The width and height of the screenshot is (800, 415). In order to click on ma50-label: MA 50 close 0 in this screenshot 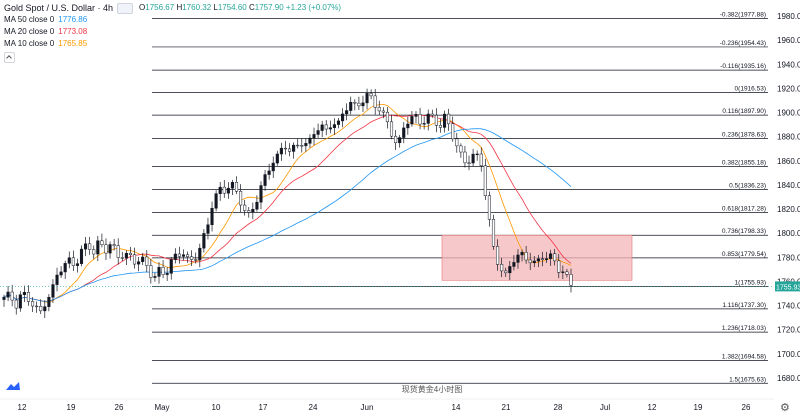, I will do `click(29, 19)`.